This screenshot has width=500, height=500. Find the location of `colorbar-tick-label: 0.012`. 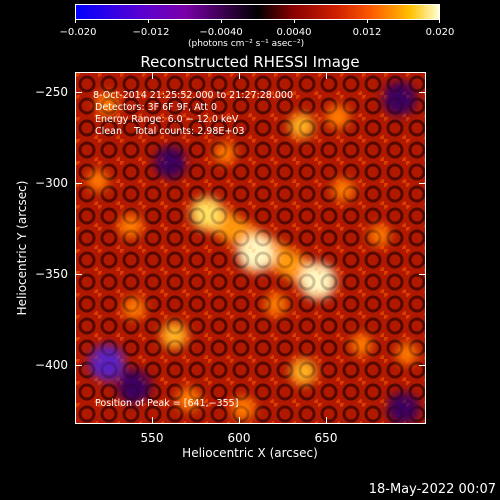

colorbar-tick-label: 0.012 is located at coordinates (367, 32).